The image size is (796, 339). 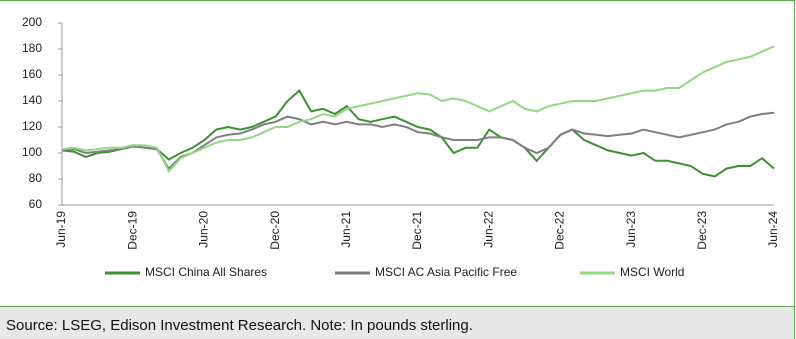 I want to click on x-tick-label: Dec-22, so click(x=560, y=230).